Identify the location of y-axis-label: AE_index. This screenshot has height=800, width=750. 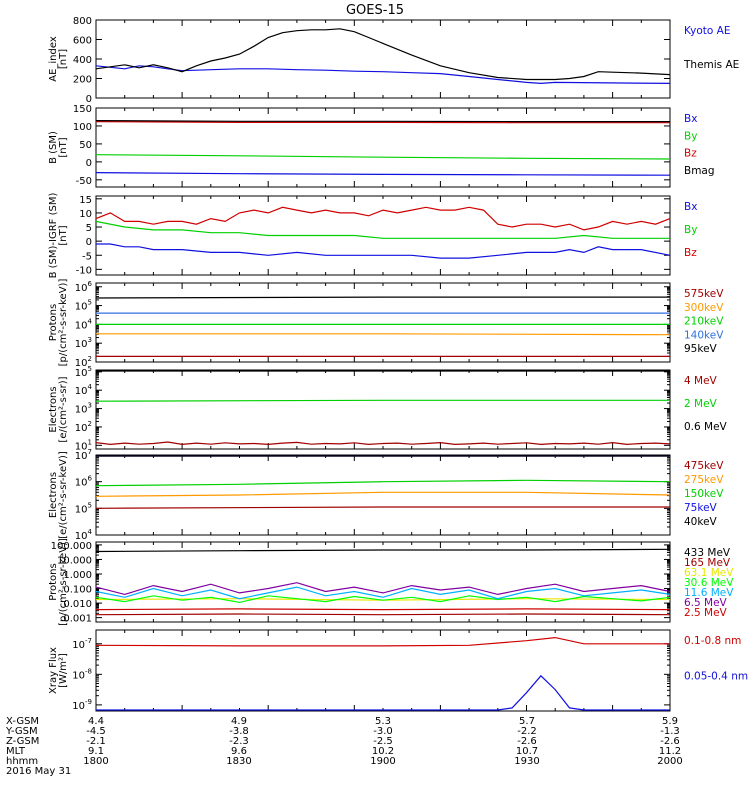
(53, 59).